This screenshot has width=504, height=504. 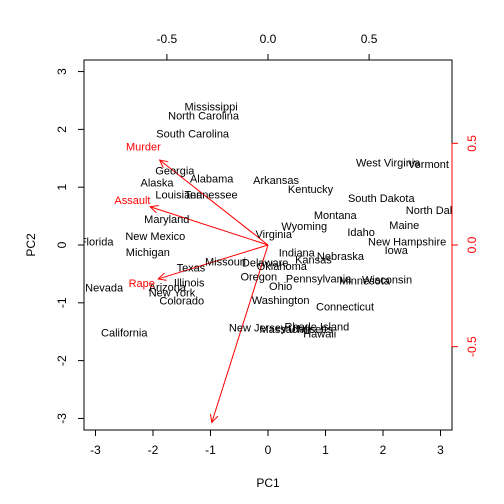 What do you see at coordinates (397, 251) in the screenshot?
I see `state-label: Iowa` at bounding box center [397, 251].